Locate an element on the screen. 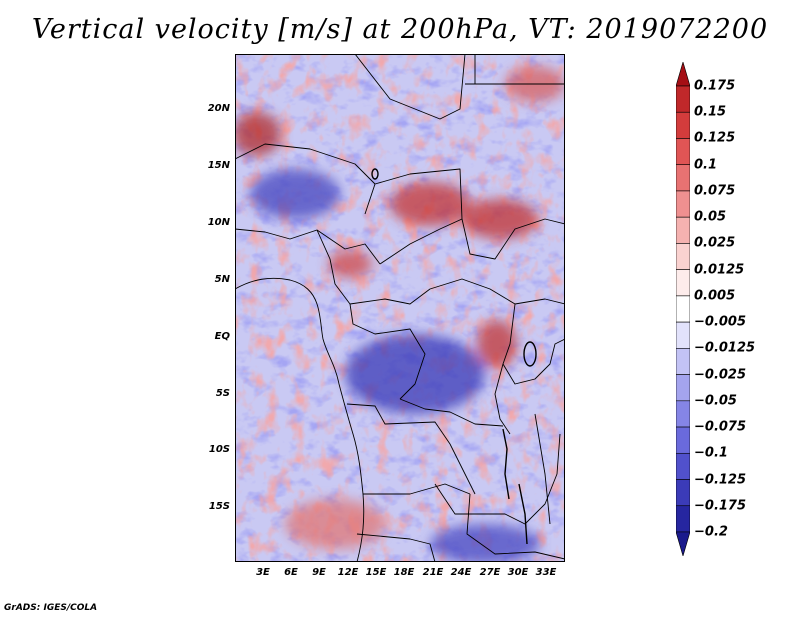 The width and height of the screenshot is (800, 618). colorbar-level-label: 0.025 is located at coordinates (715, 243).